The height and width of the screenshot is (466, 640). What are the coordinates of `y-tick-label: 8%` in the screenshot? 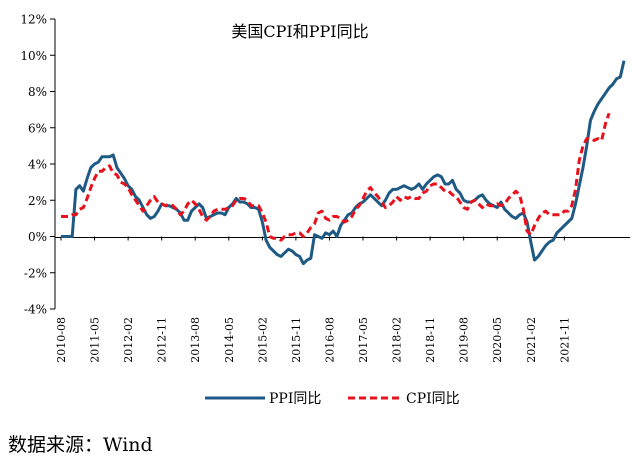 It's located at (37, 92).